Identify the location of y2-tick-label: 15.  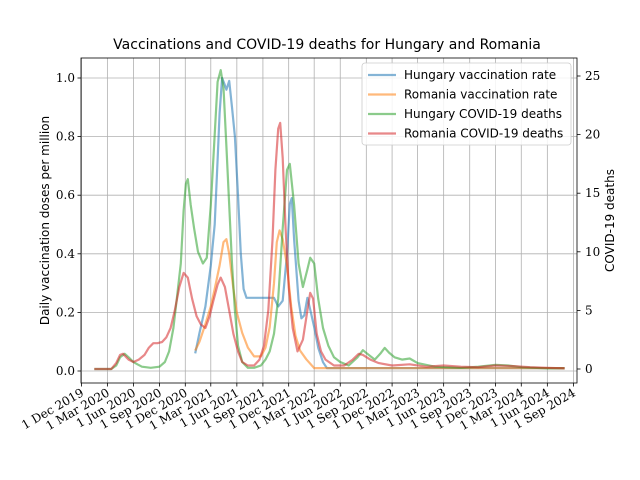
(592, 193).